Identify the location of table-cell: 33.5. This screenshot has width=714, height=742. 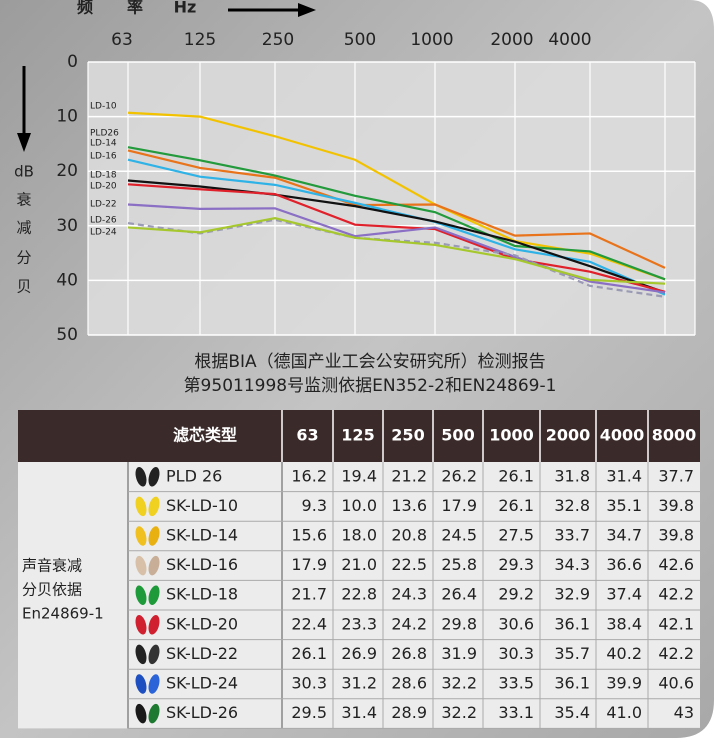
(516, 683).